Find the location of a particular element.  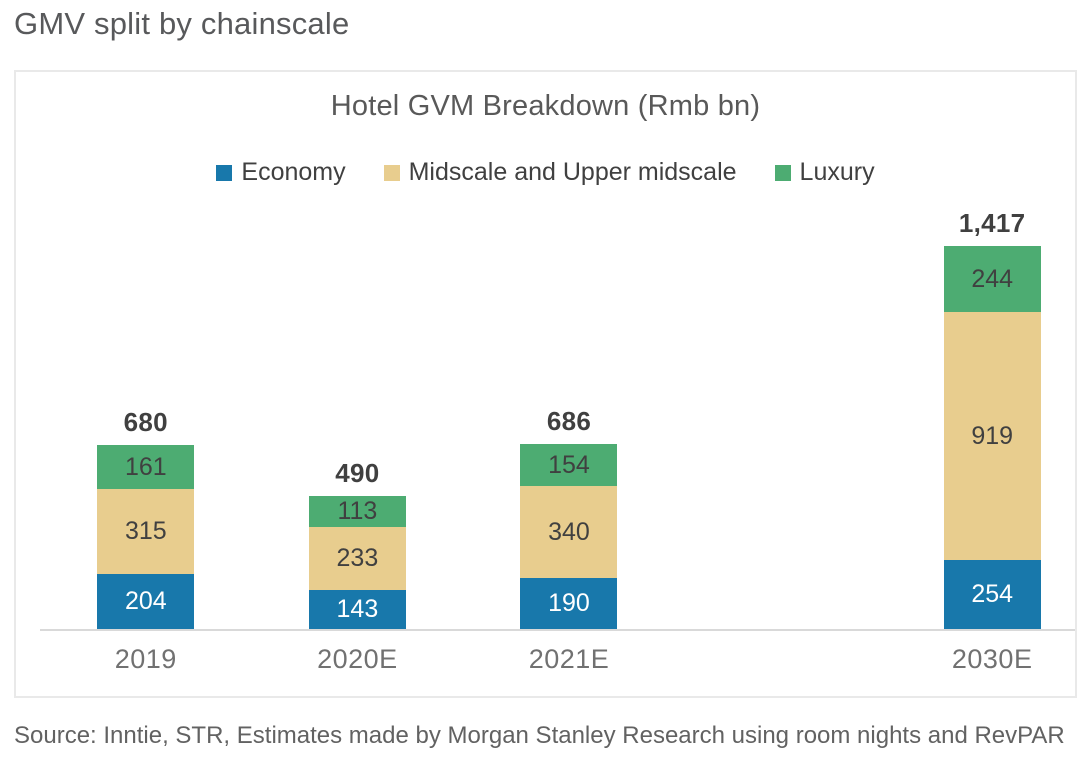

bar-segment-economy: 204 is located at coordinates (146, 601).